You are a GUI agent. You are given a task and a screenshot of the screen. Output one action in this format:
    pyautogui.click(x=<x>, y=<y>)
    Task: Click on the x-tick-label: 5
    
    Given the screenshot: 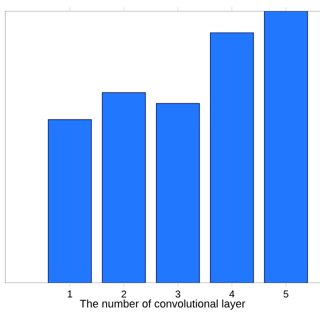 What is the action you would take?
    pyautogui.click(x=286, y=294)
    